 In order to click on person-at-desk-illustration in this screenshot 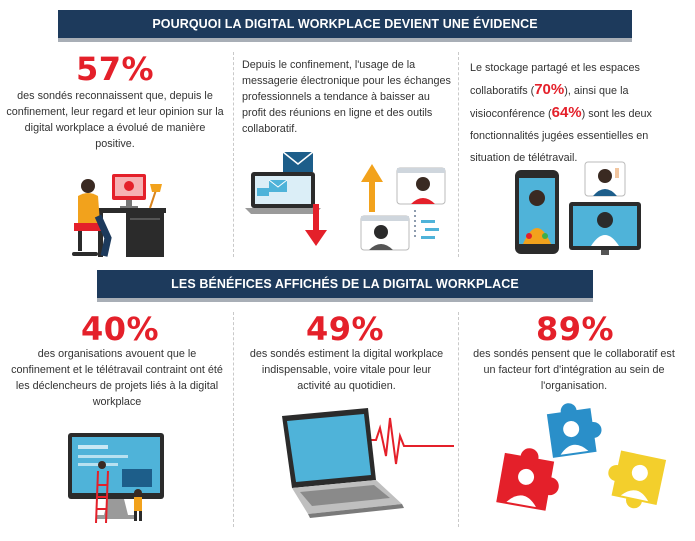, I will do `click(119, 215)`.